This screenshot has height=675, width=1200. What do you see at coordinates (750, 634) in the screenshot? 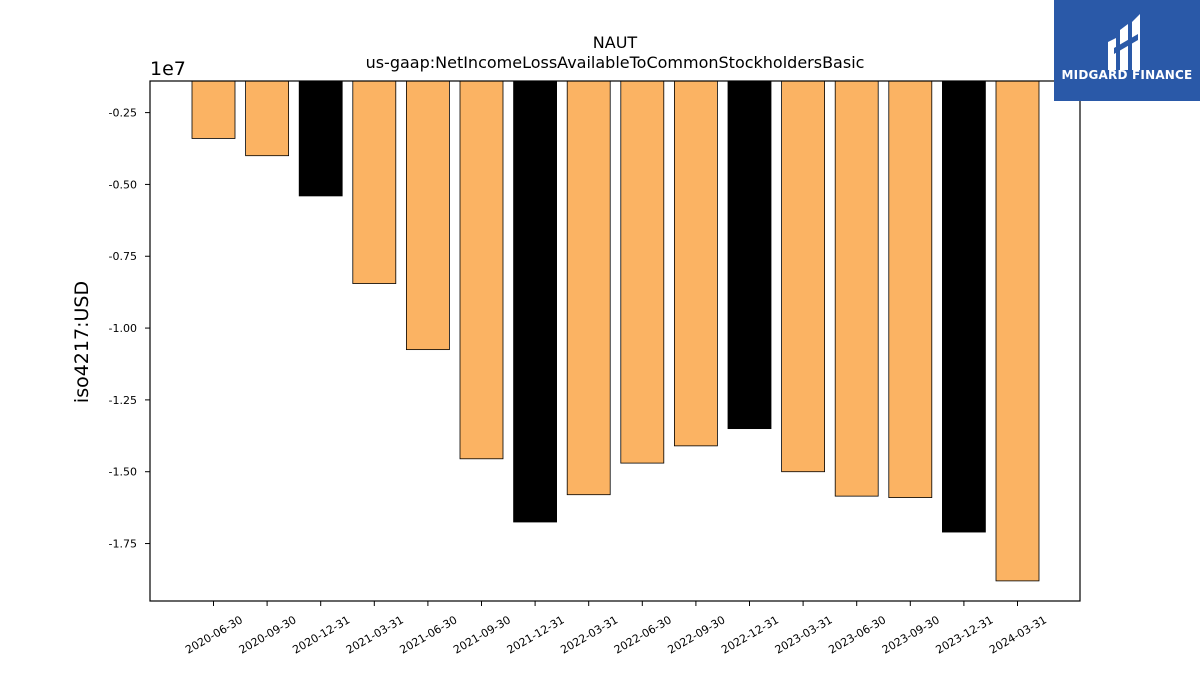
I see `x-tick-label: 2022-12-31` at bounding box center [750, 634].